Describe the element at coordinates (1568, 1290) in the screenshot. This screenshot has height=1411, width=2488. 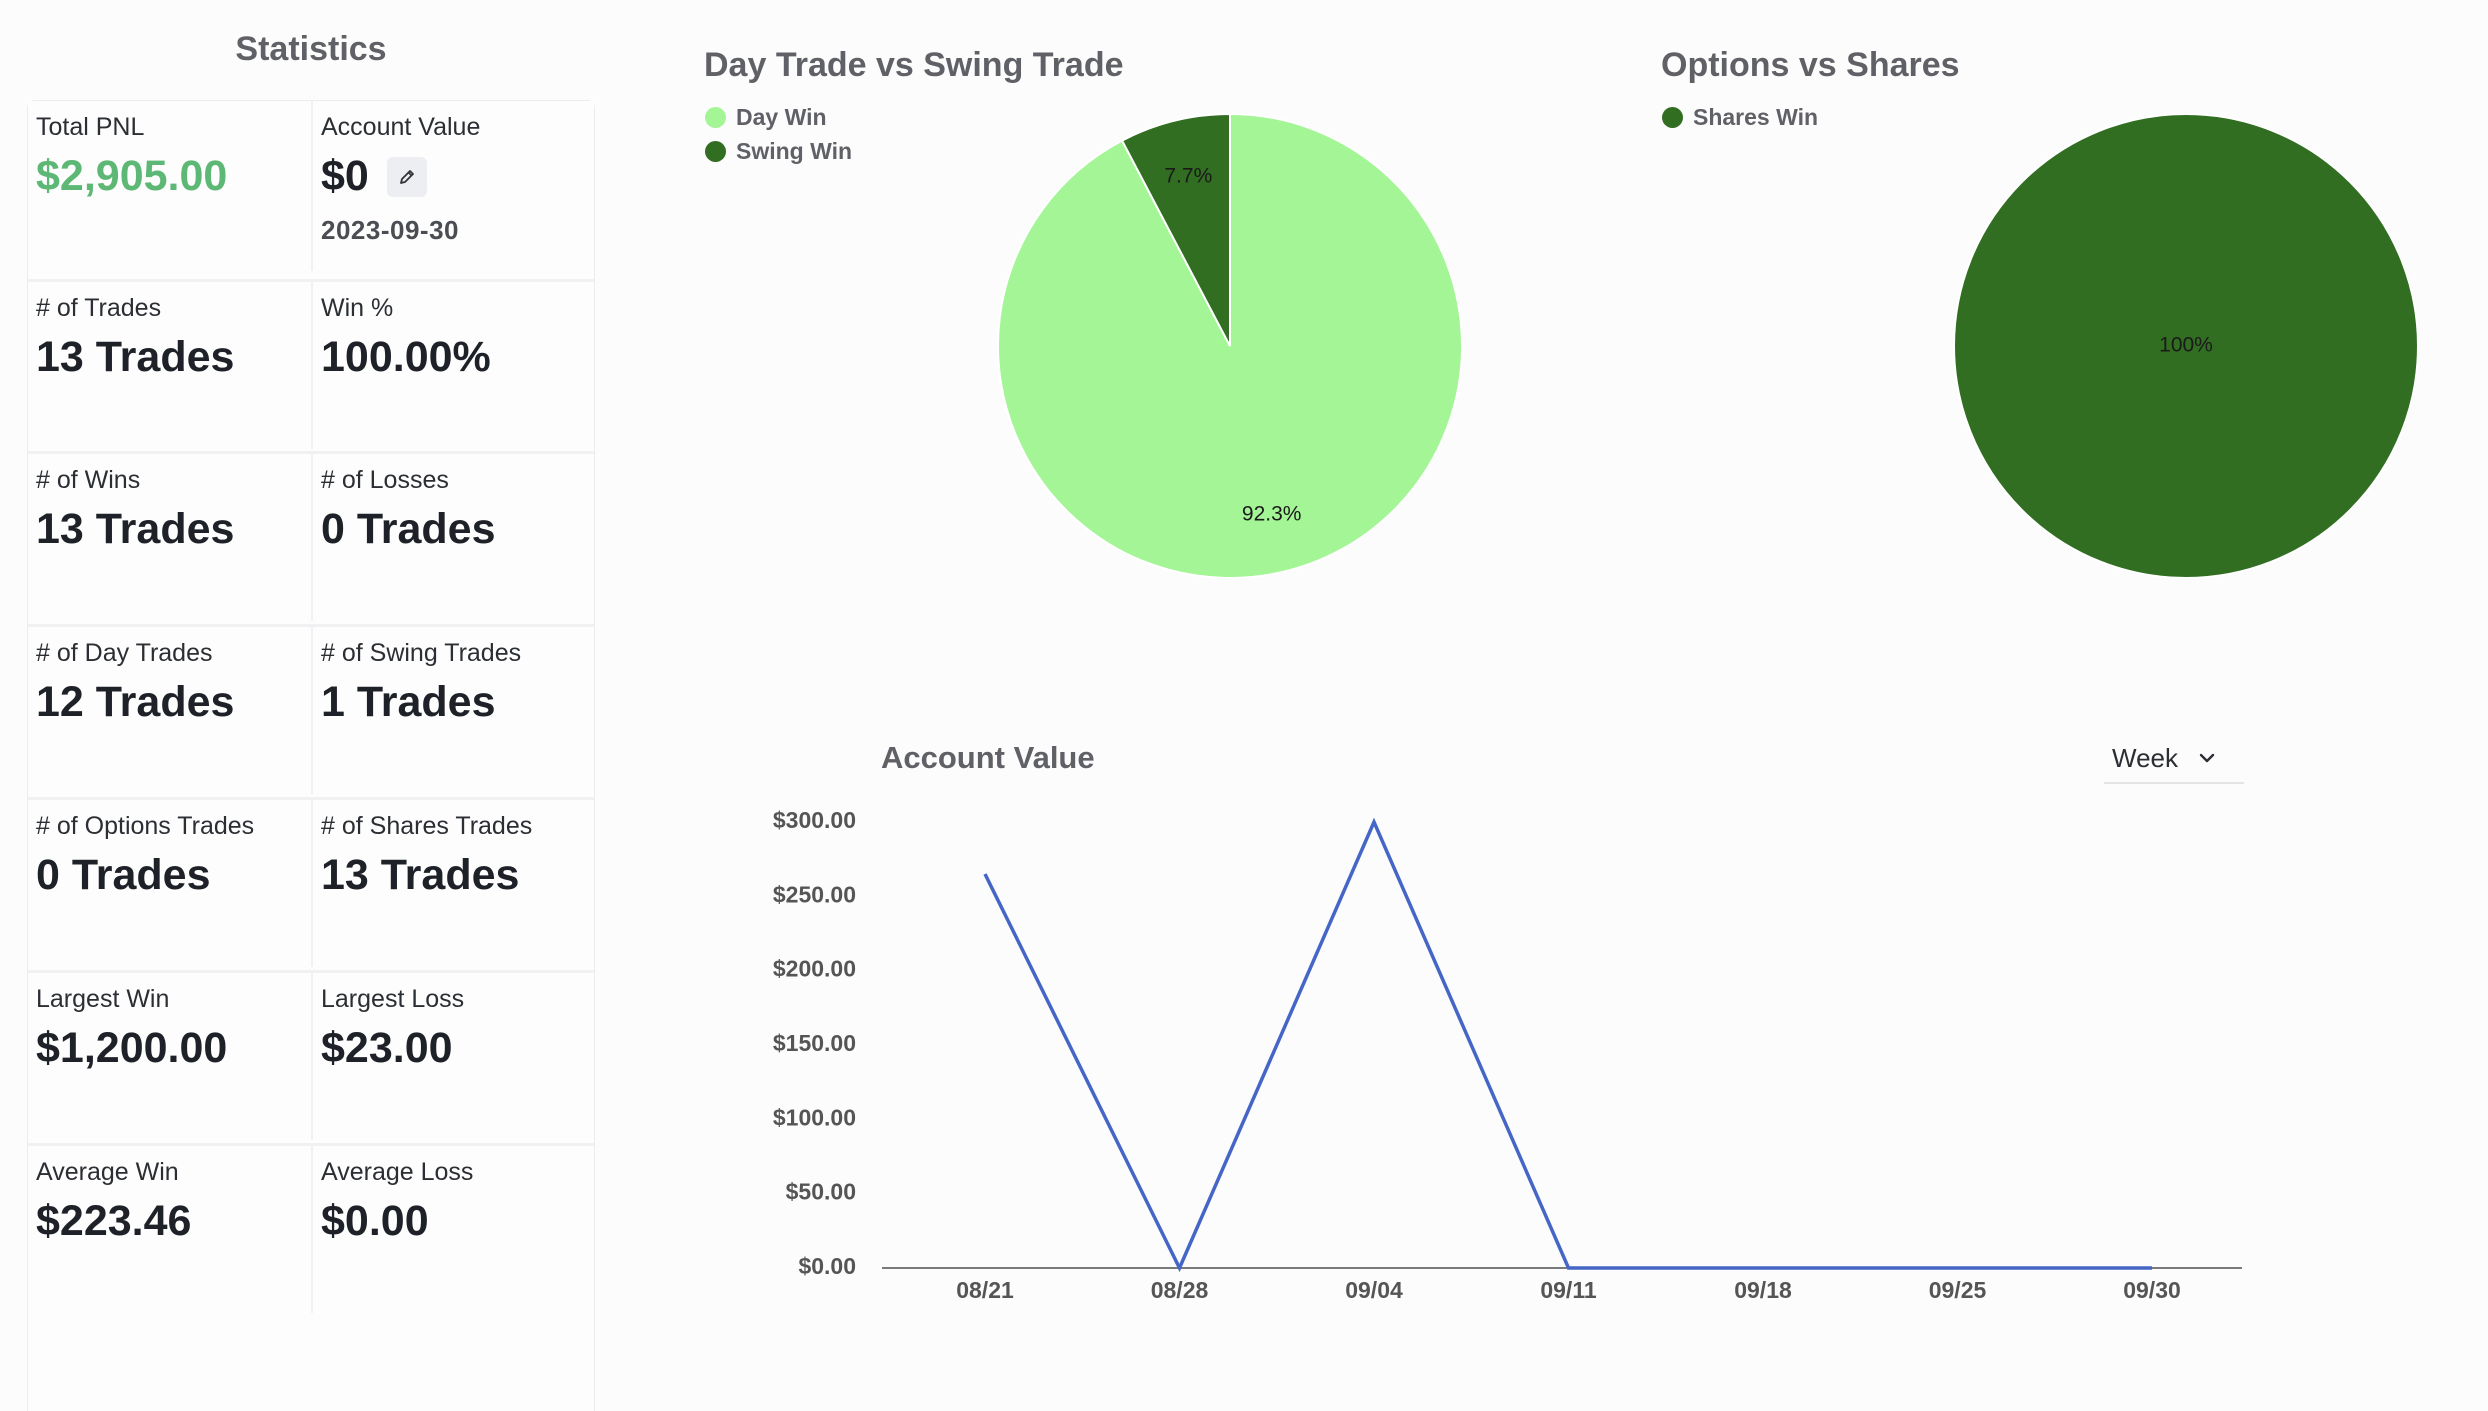
I see `x-tick-label: 09/11` at that location.